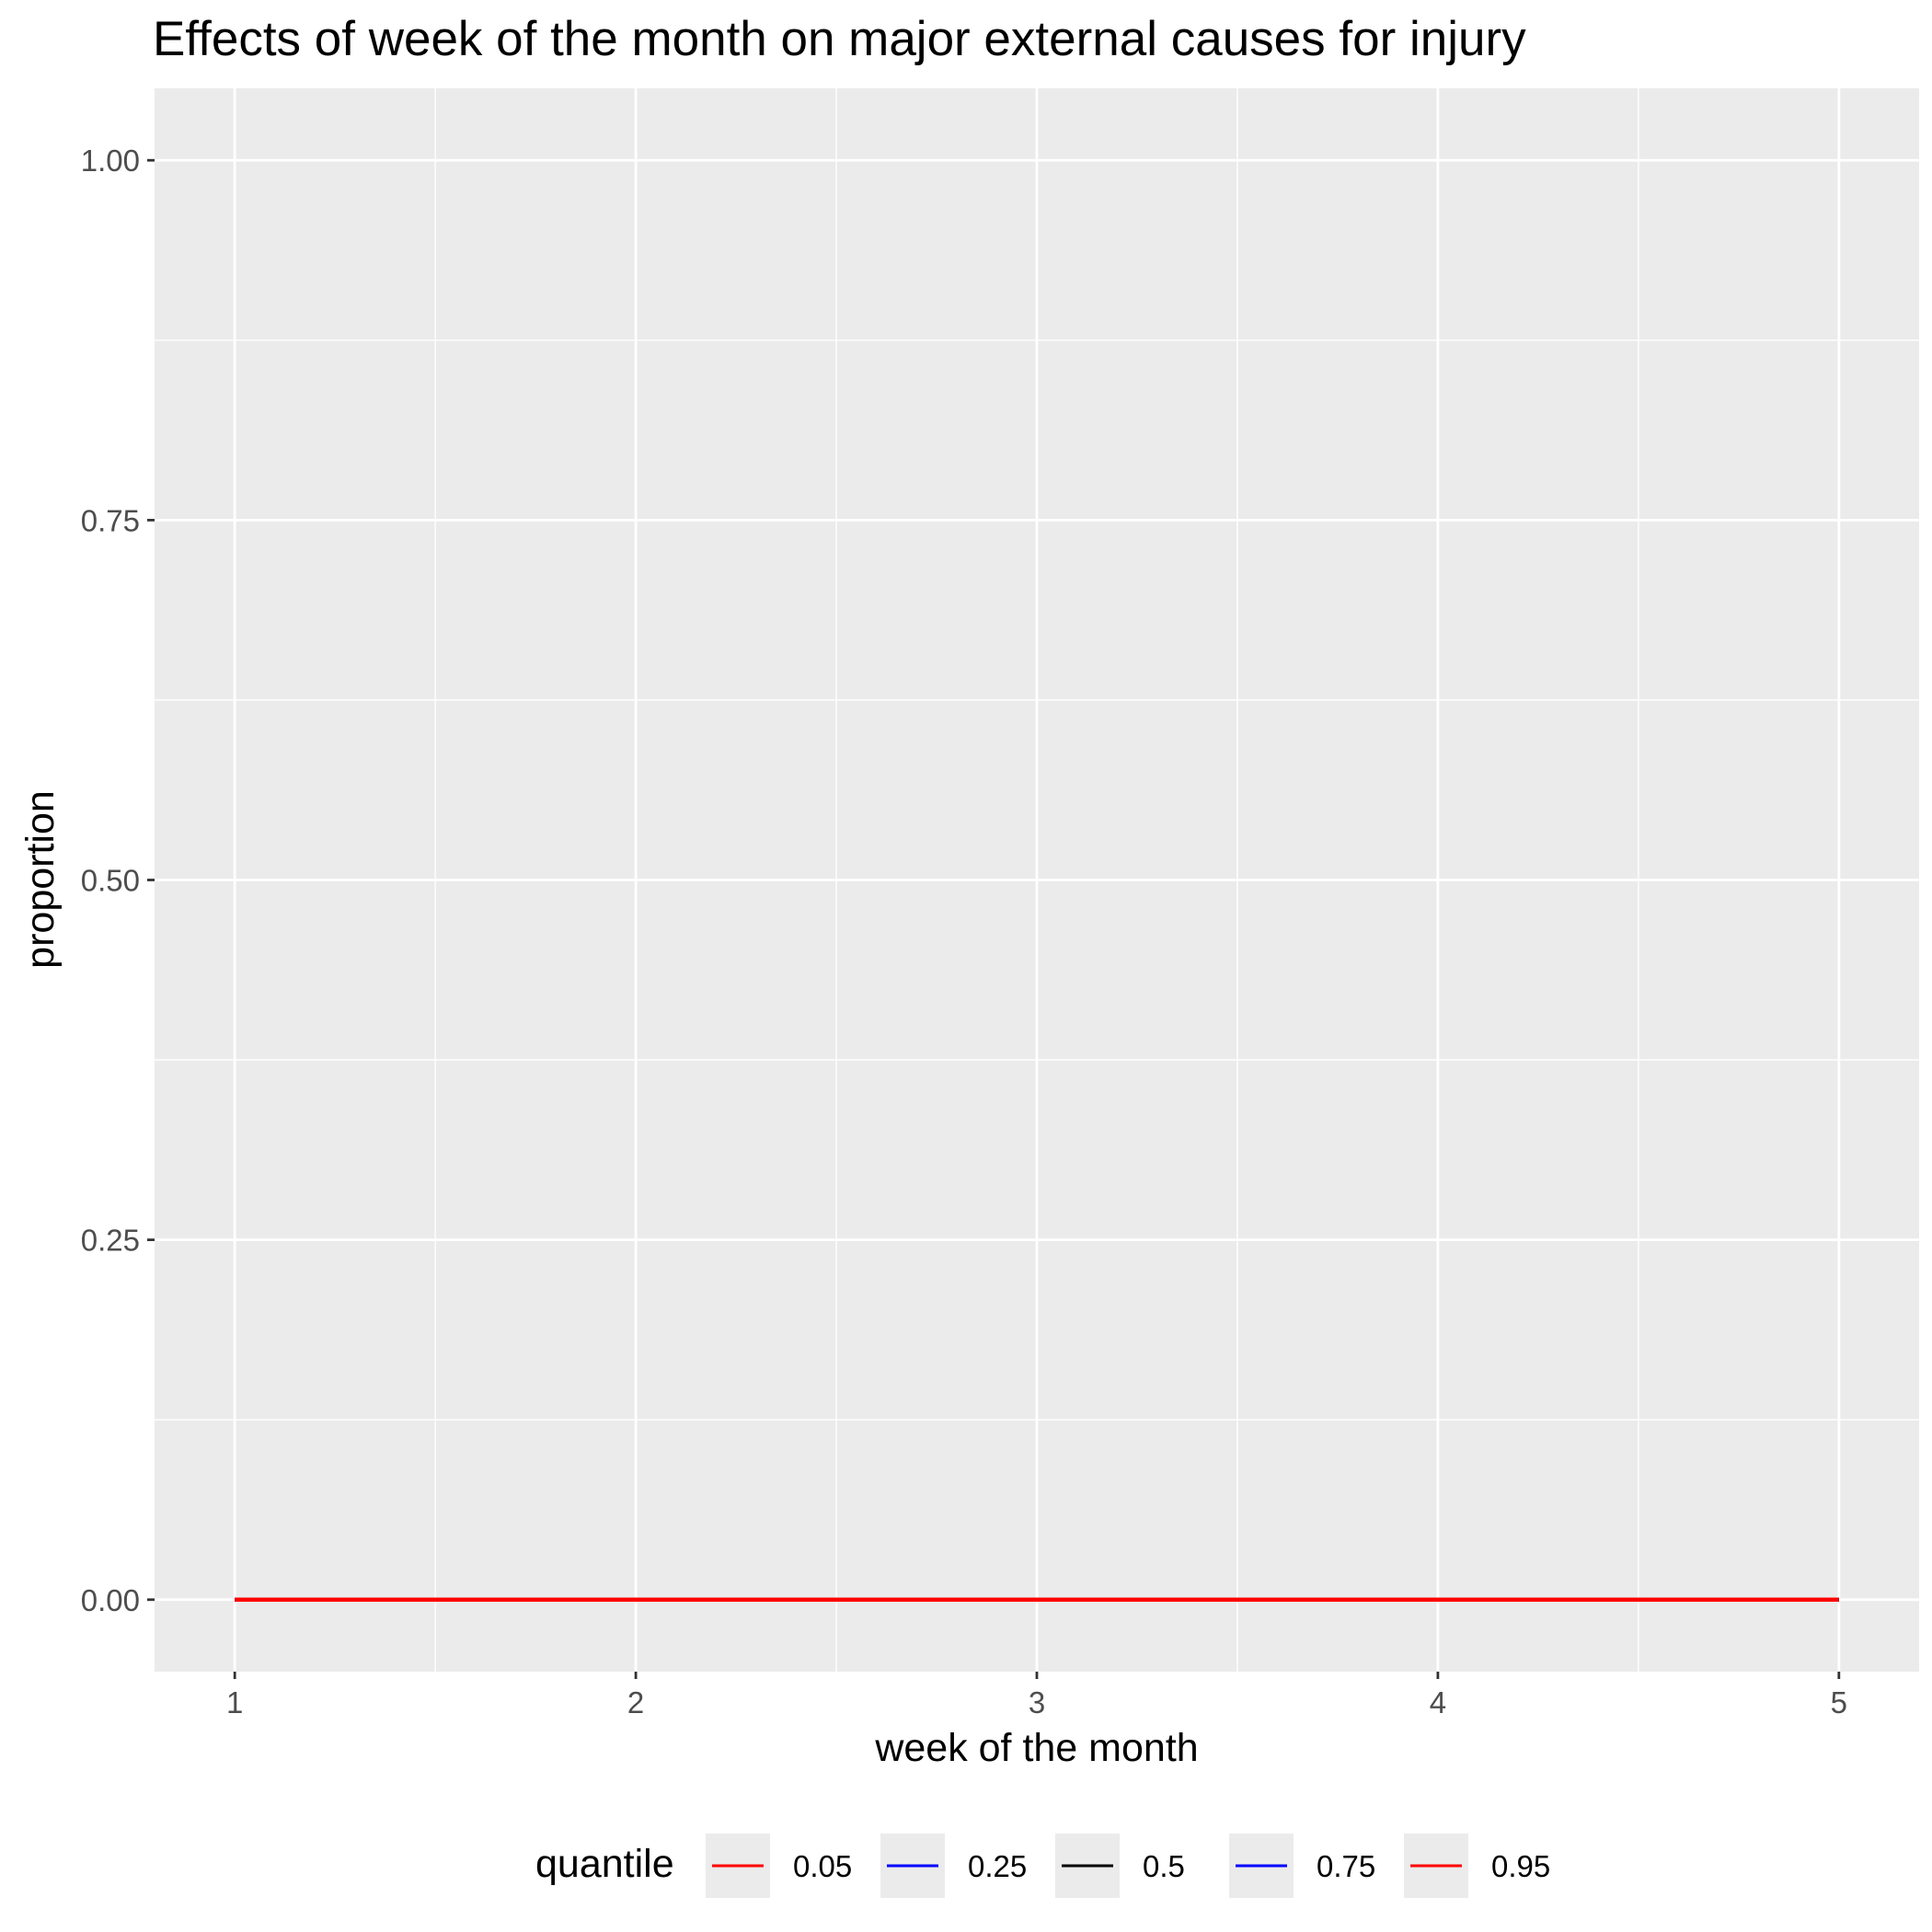 The height and width of the screenshot is (1932, 1932). Describe the element at coordinates (110, 520) in the screenshot. I see `y-tick-label: 0.75` at that location.